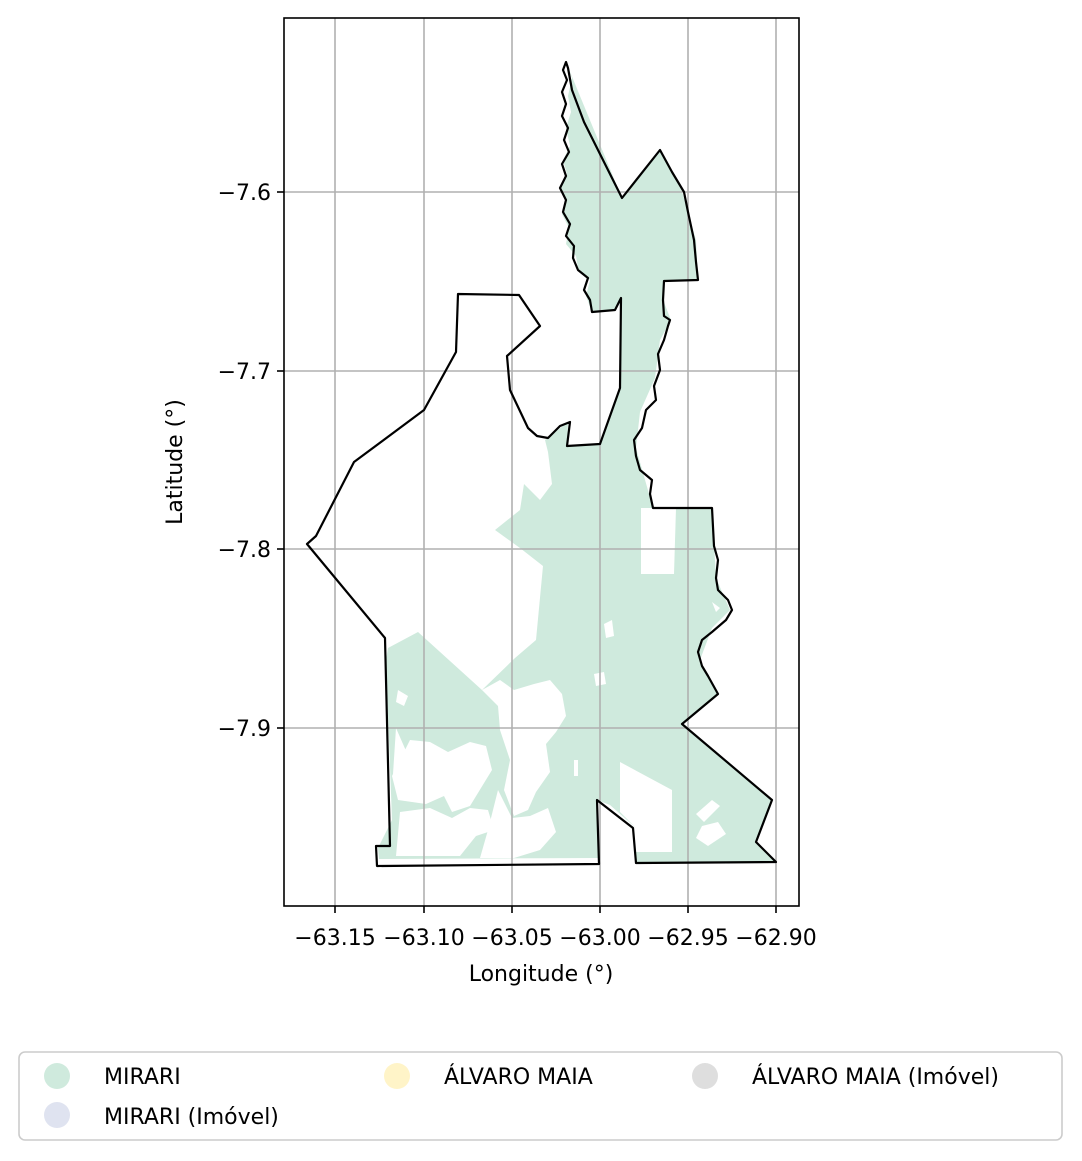  Describe the element at coordinates (541, 974) in the screenshot. I see `x-axis-title: Longitude (°)` at that location.